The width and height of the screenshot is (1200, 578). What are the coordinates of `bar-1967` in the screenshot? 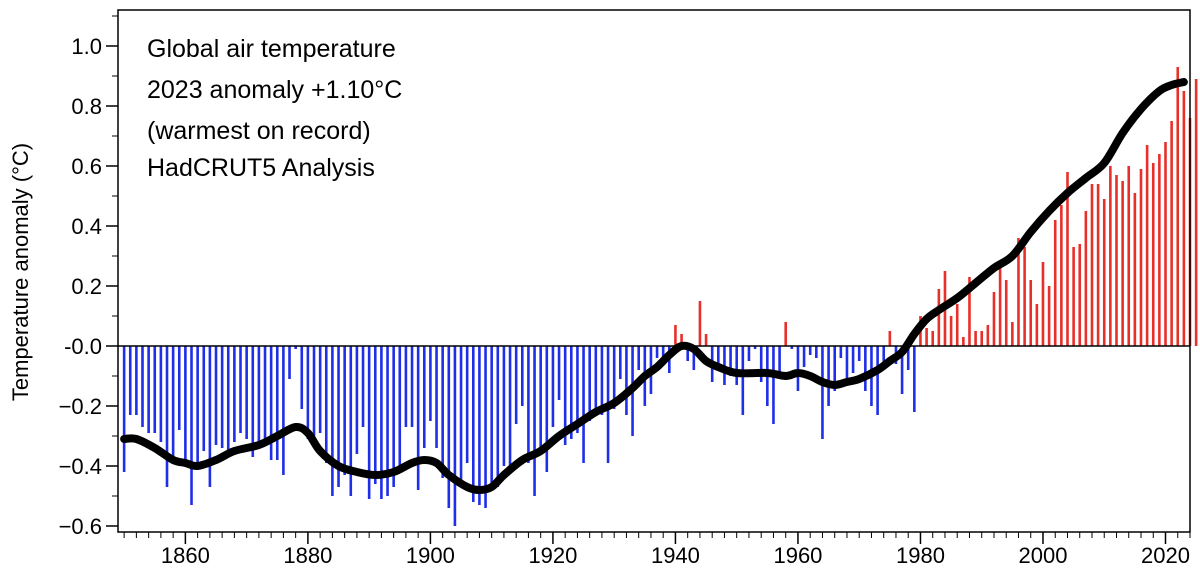 It's located at (841, 352).